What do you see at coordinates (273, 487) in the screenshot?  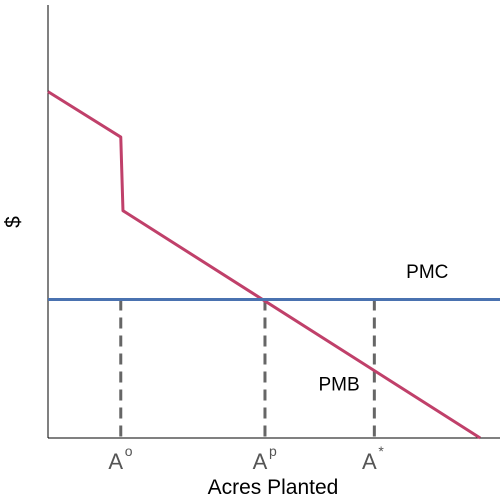 I see `x-axis-title: Acres Planted` at bounding box center [273, 487].